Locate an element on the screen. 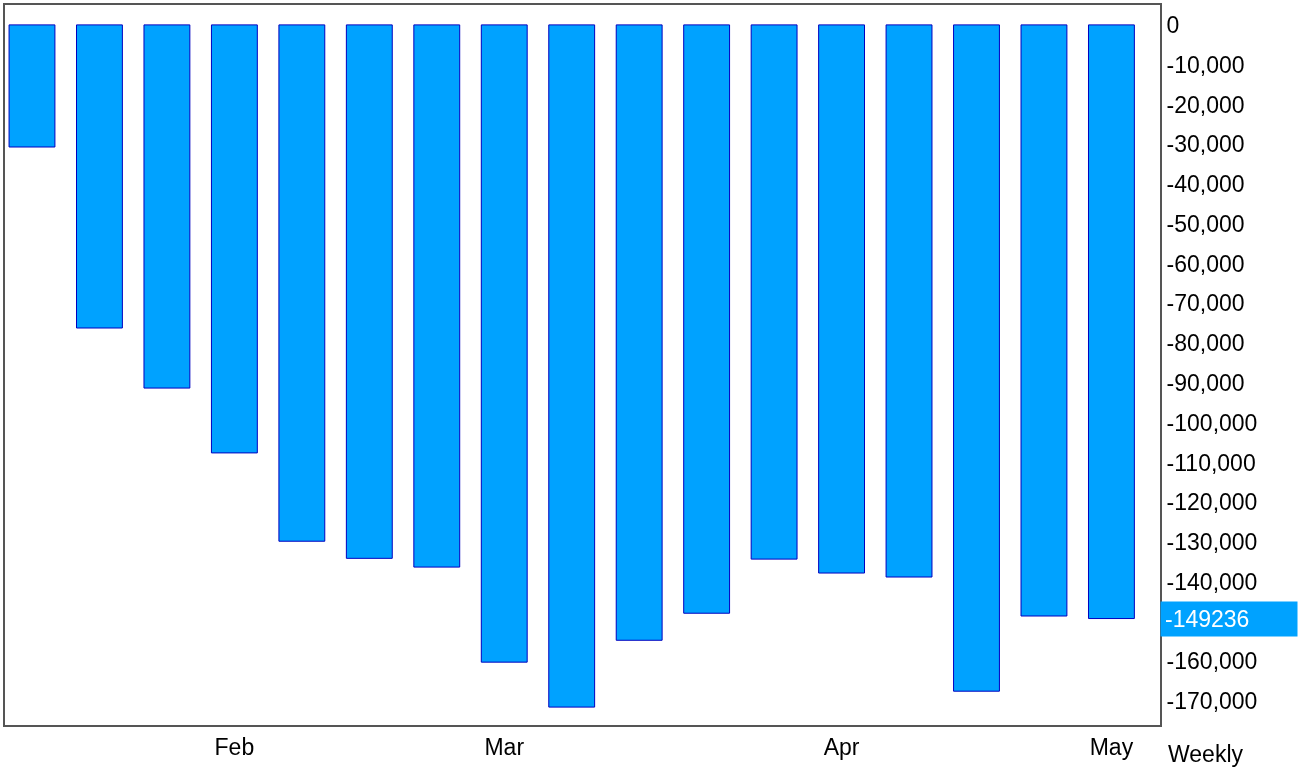 This screenshot has width=1305, height=771. y-tick-label: -90,000 is located at coordinates (1205, 382).